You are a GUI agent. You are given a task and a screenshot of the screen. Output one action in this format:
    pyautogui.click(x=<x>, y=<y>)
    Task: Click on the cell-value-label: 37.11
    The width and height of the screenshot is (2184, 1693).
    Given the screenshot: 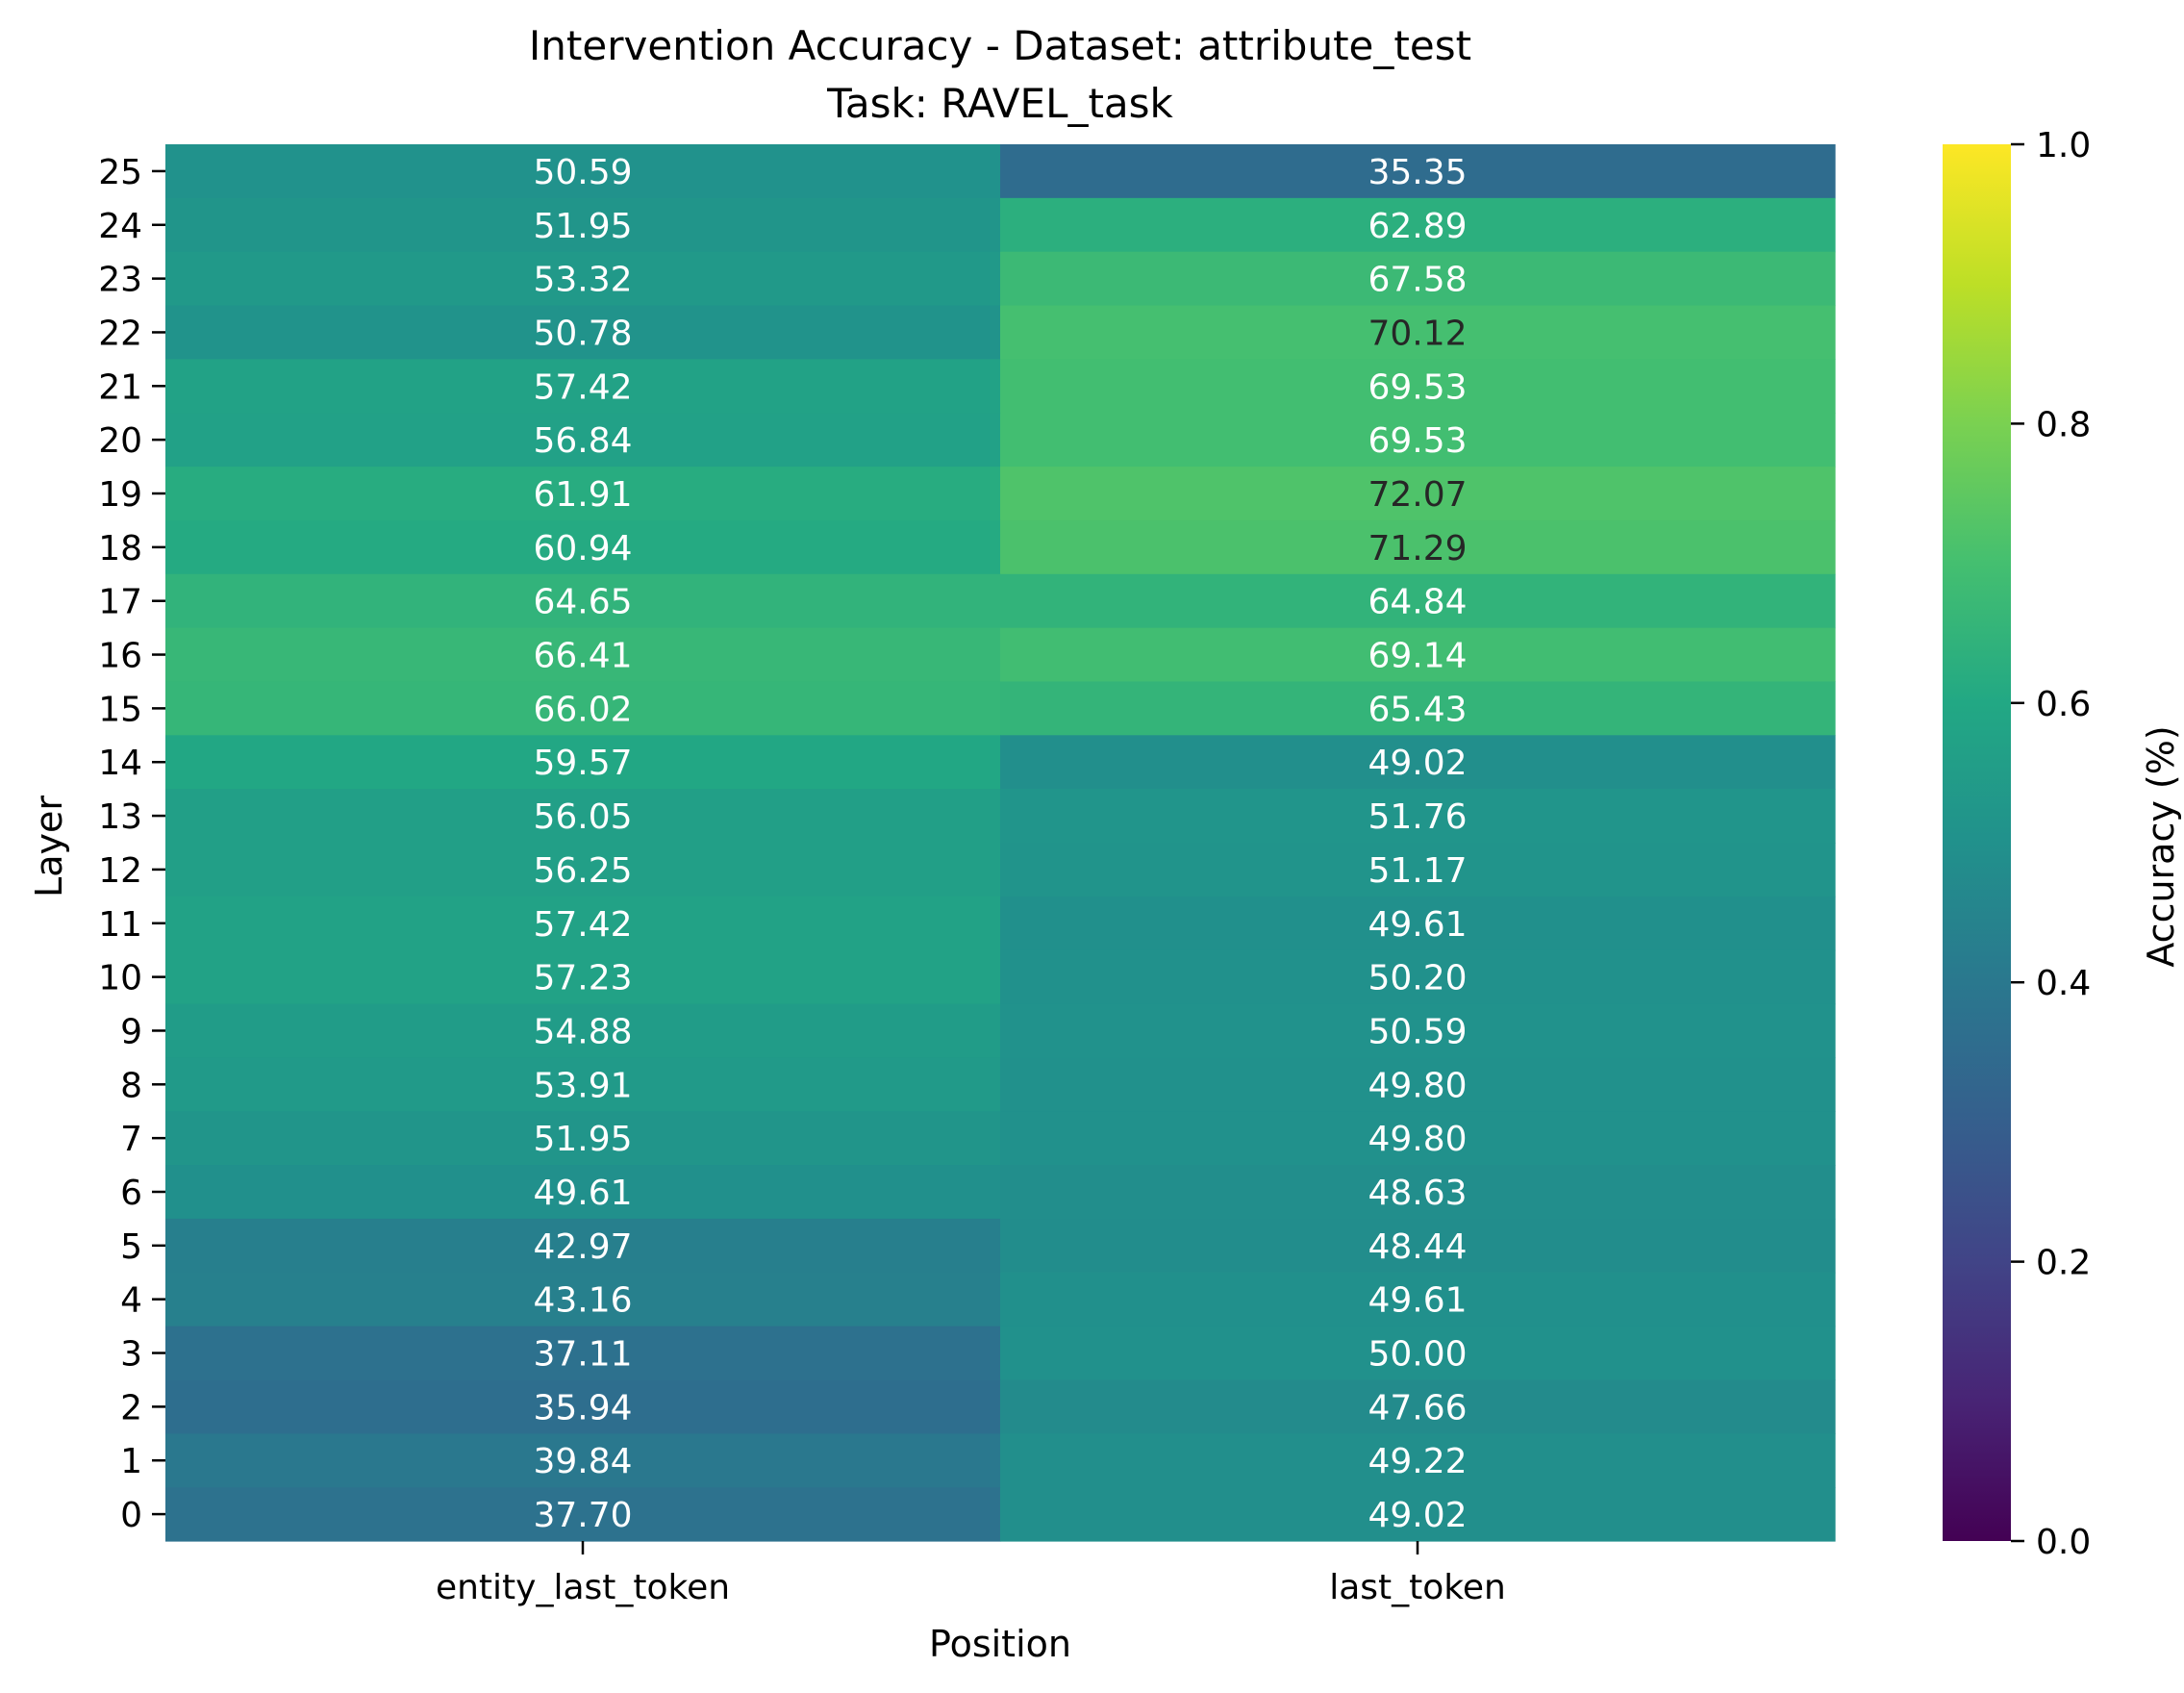 What is the action you would take?
    pyautogui.click(x=583, y=1355)
    